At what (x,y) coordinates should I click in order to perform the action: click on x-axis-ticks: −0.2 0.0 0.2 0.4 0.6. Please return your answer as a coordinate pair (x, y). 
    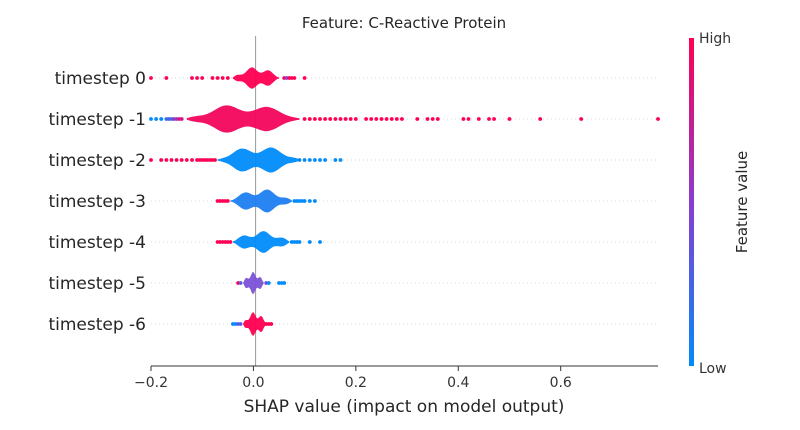
    Looking at the image, I should click on (353, 378).